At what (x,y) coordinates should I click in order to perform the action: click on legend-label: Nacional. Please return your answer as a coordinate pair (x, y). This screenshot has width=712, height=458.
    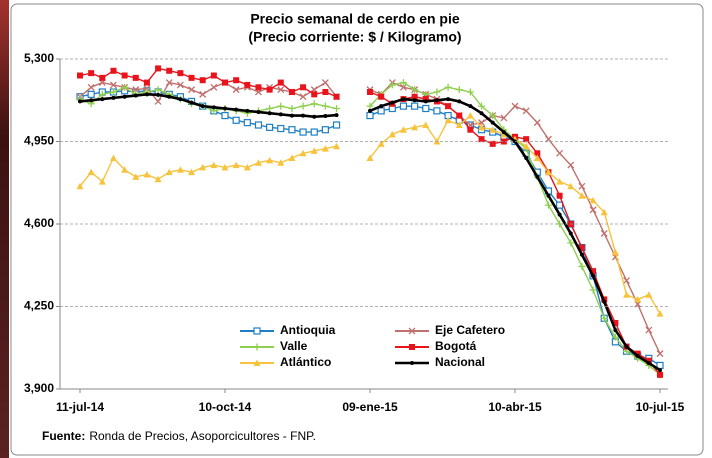
    Looking at the image, I should click on (460, 362).